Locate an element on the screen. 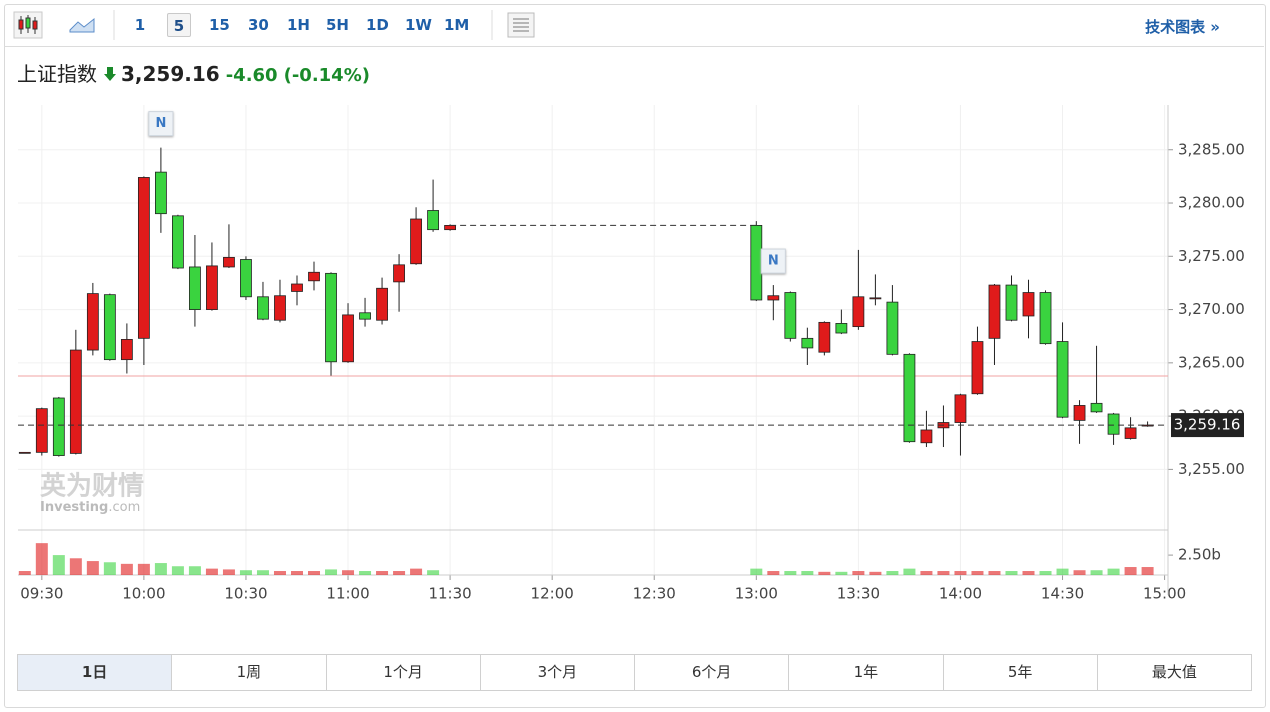  interval-button: 5 is located at coordinates (179, 25).